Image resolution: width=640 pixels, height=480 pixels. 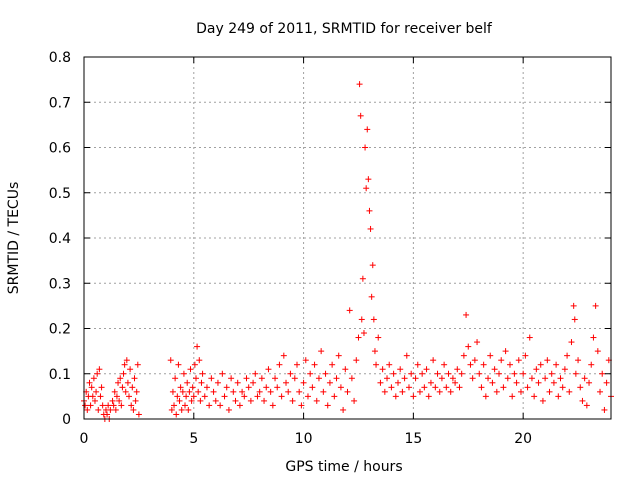 I want to click on x-tick-label: 10, so click(x=304, y=439).